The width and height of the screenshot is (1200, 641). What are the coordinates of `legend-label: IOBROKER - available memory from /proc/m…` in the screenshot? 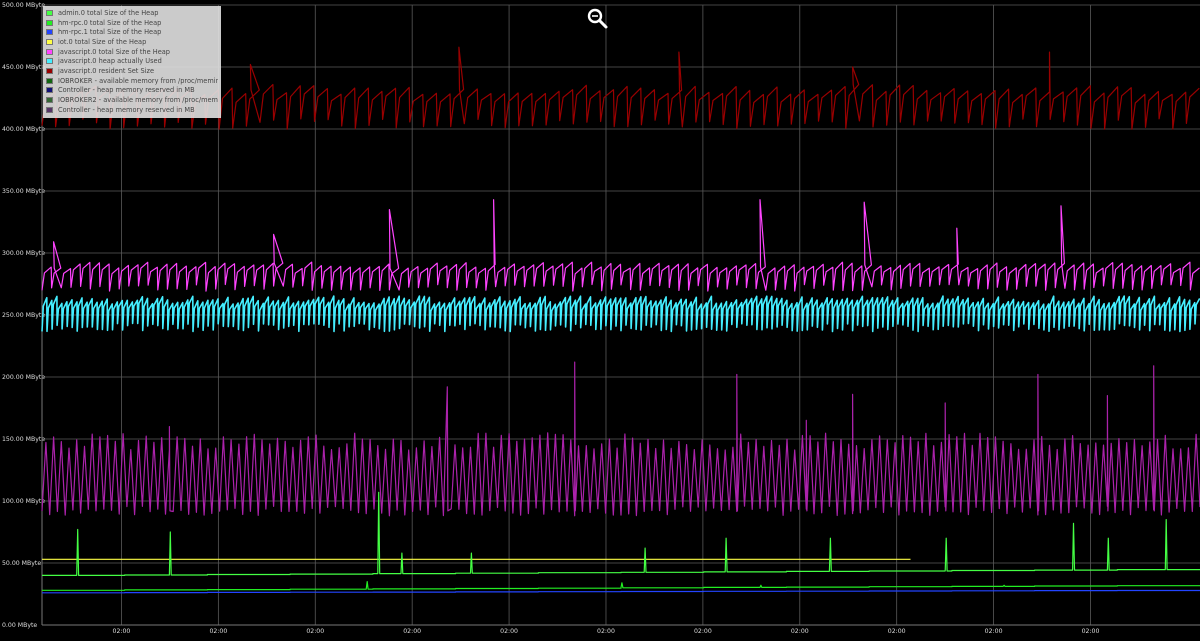 It's located at (138, 80).